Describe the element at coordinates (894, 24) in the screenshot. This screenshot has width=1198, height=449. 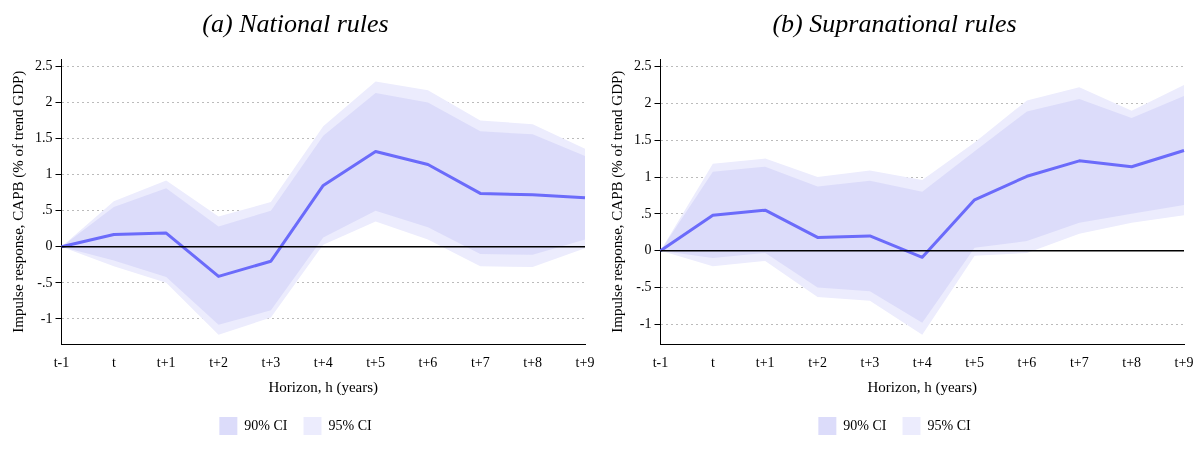
I see `chart-title: (b) Supranational rules` at that location.